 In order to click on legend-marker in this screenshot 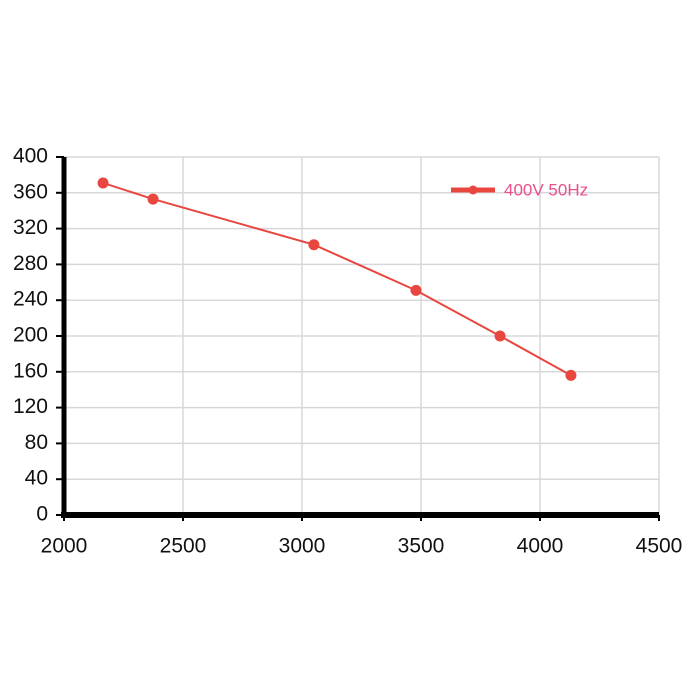, I will do `click(473, 190)`.